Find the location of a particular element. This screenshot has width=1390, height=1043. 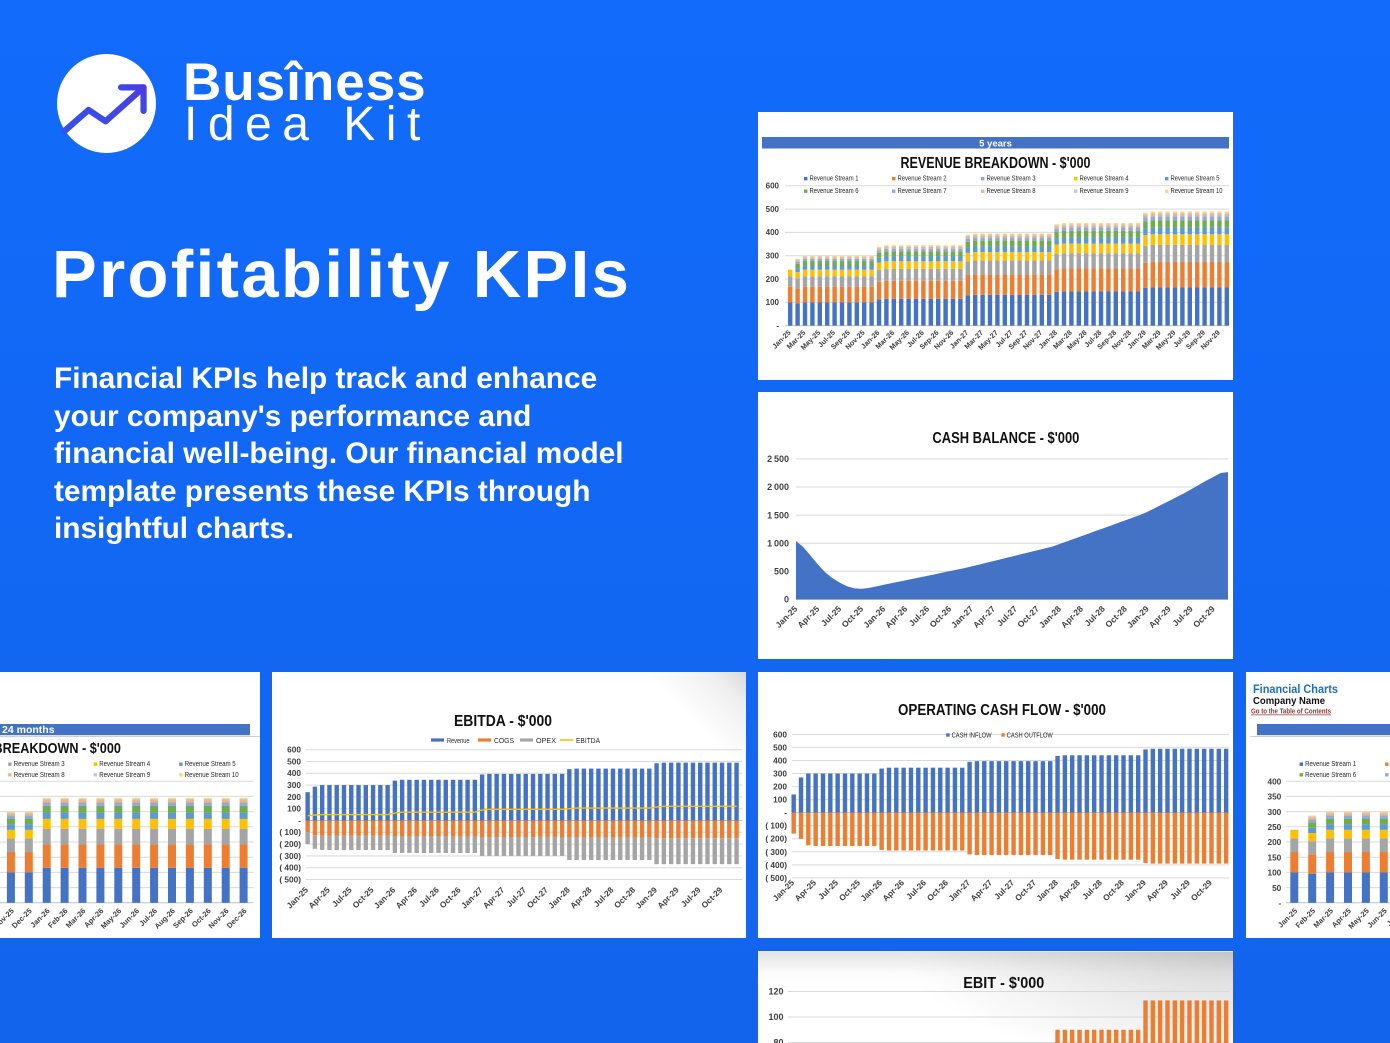

svg-text: Revenue Stream 5 is located at coordinates (210, 763).